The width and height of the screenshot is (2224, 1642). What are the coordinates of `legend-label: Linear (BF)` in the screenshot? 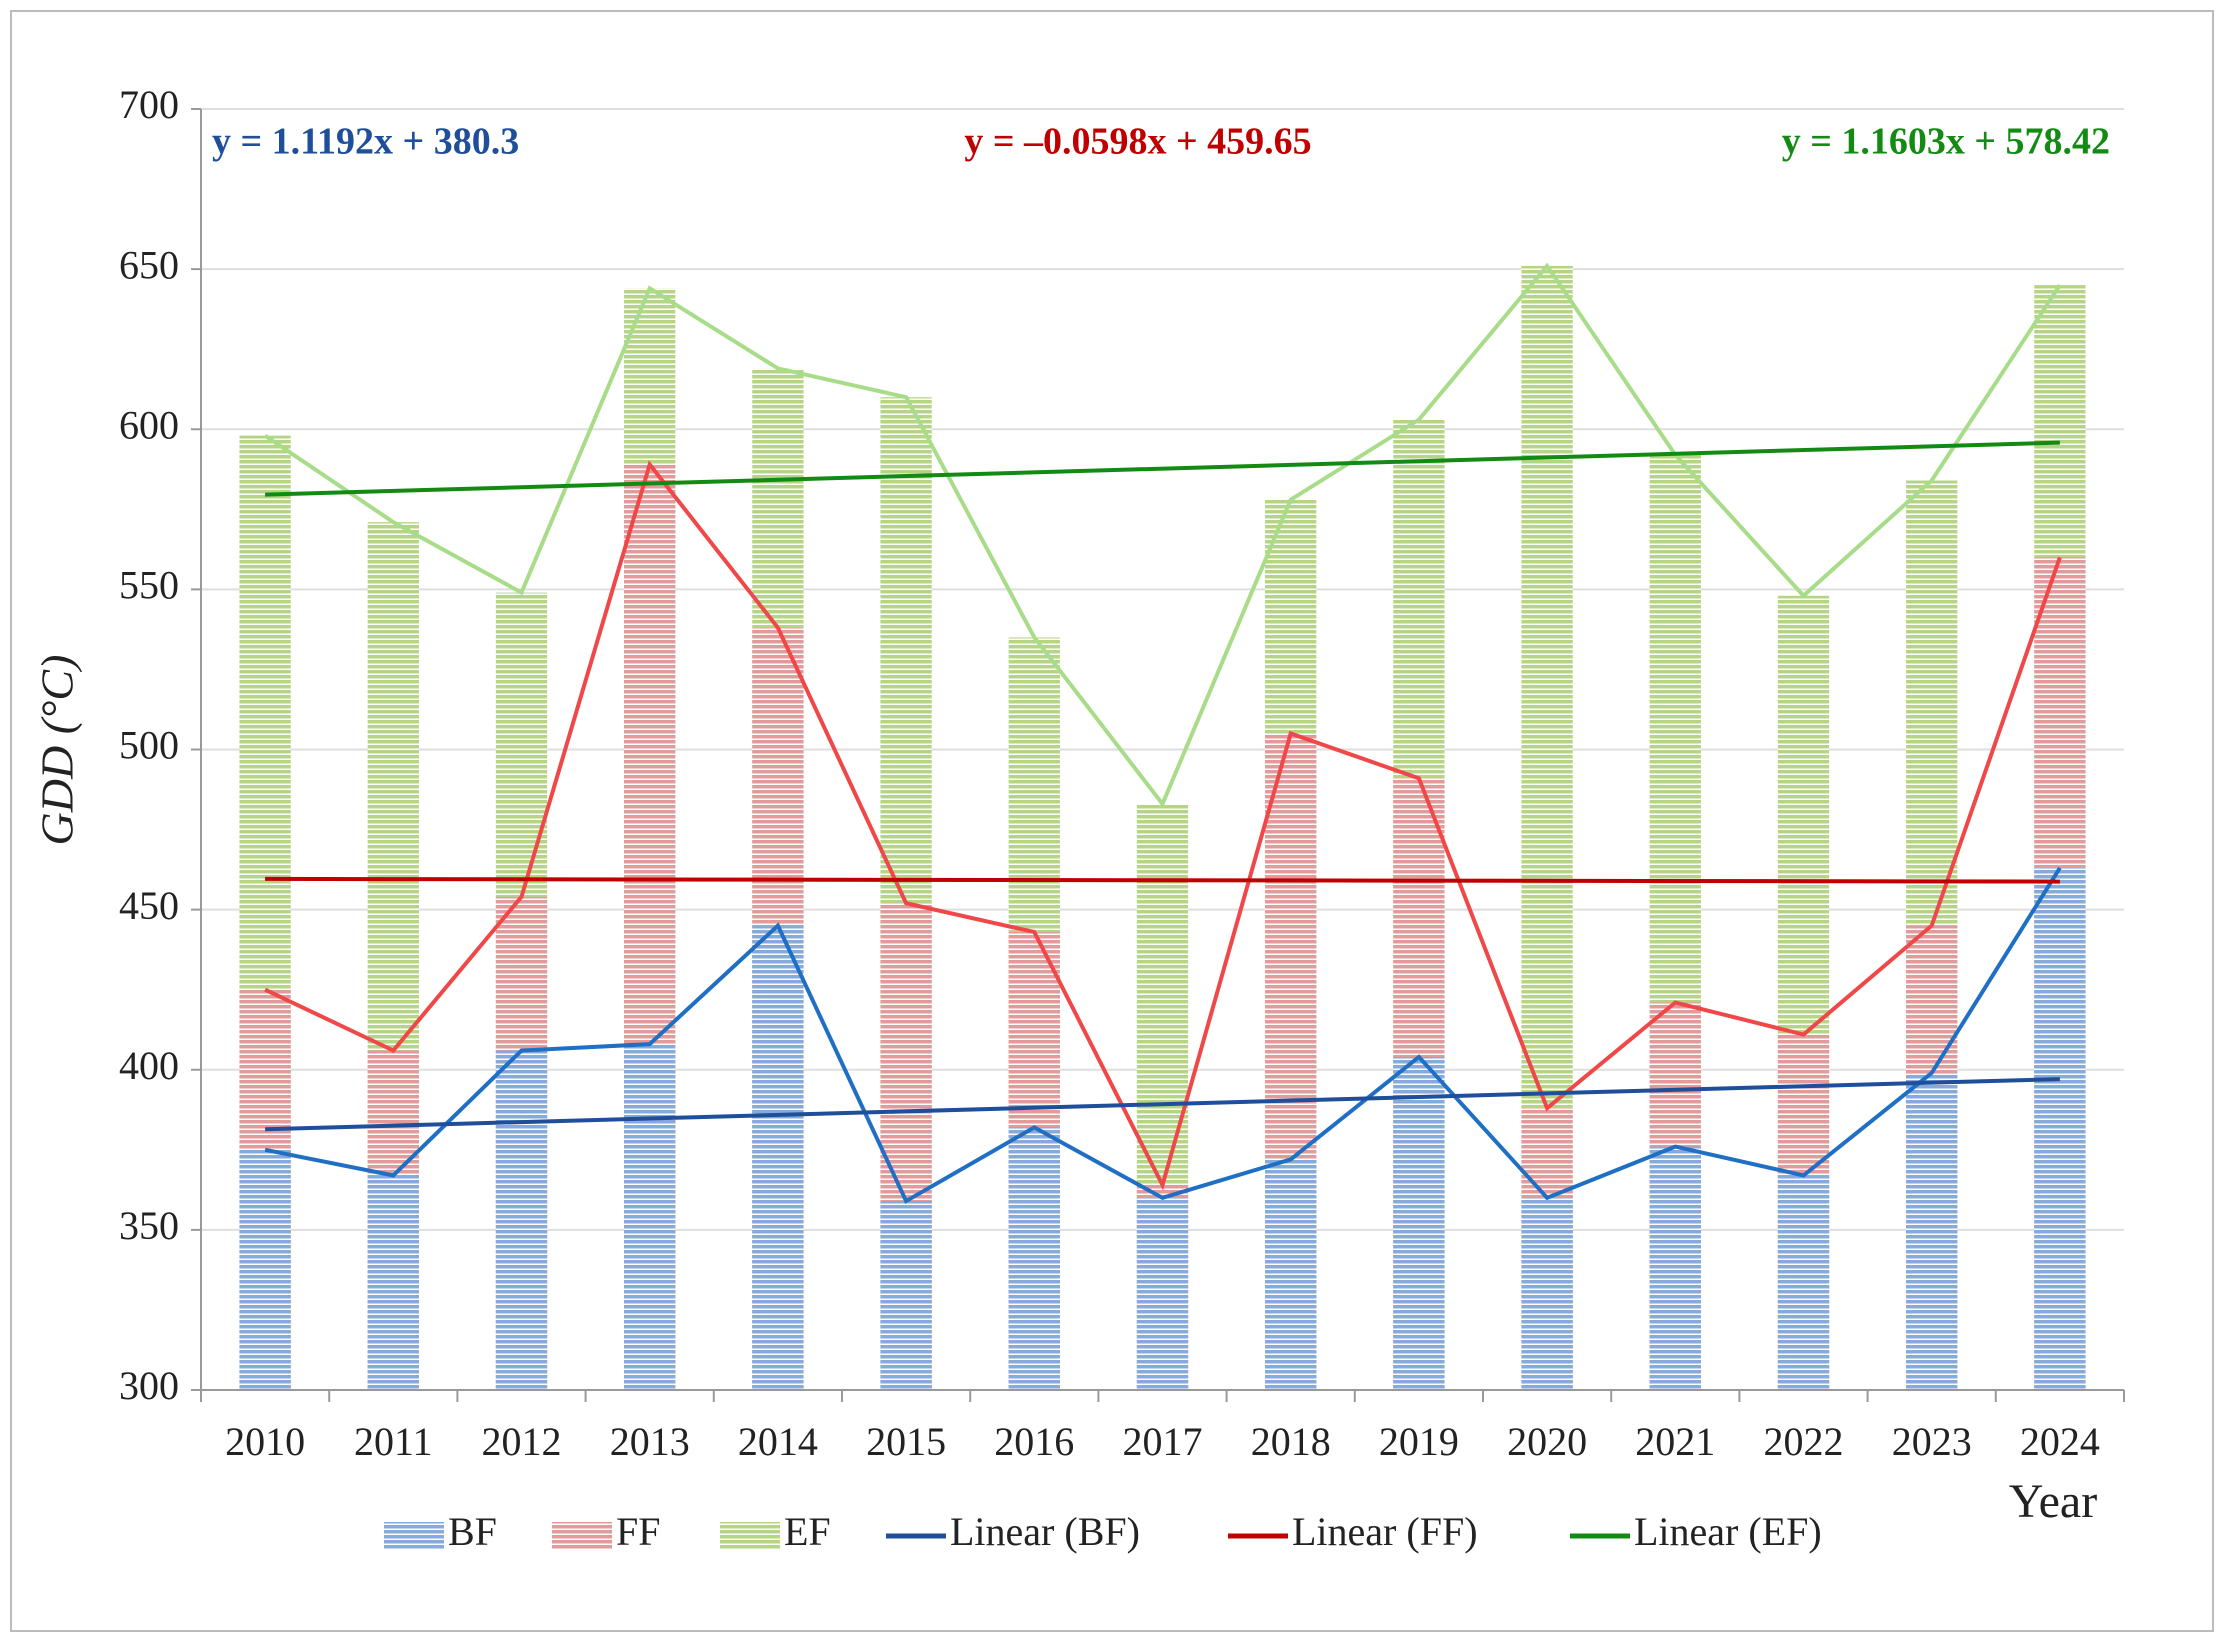 It's located at (1045, 1531).